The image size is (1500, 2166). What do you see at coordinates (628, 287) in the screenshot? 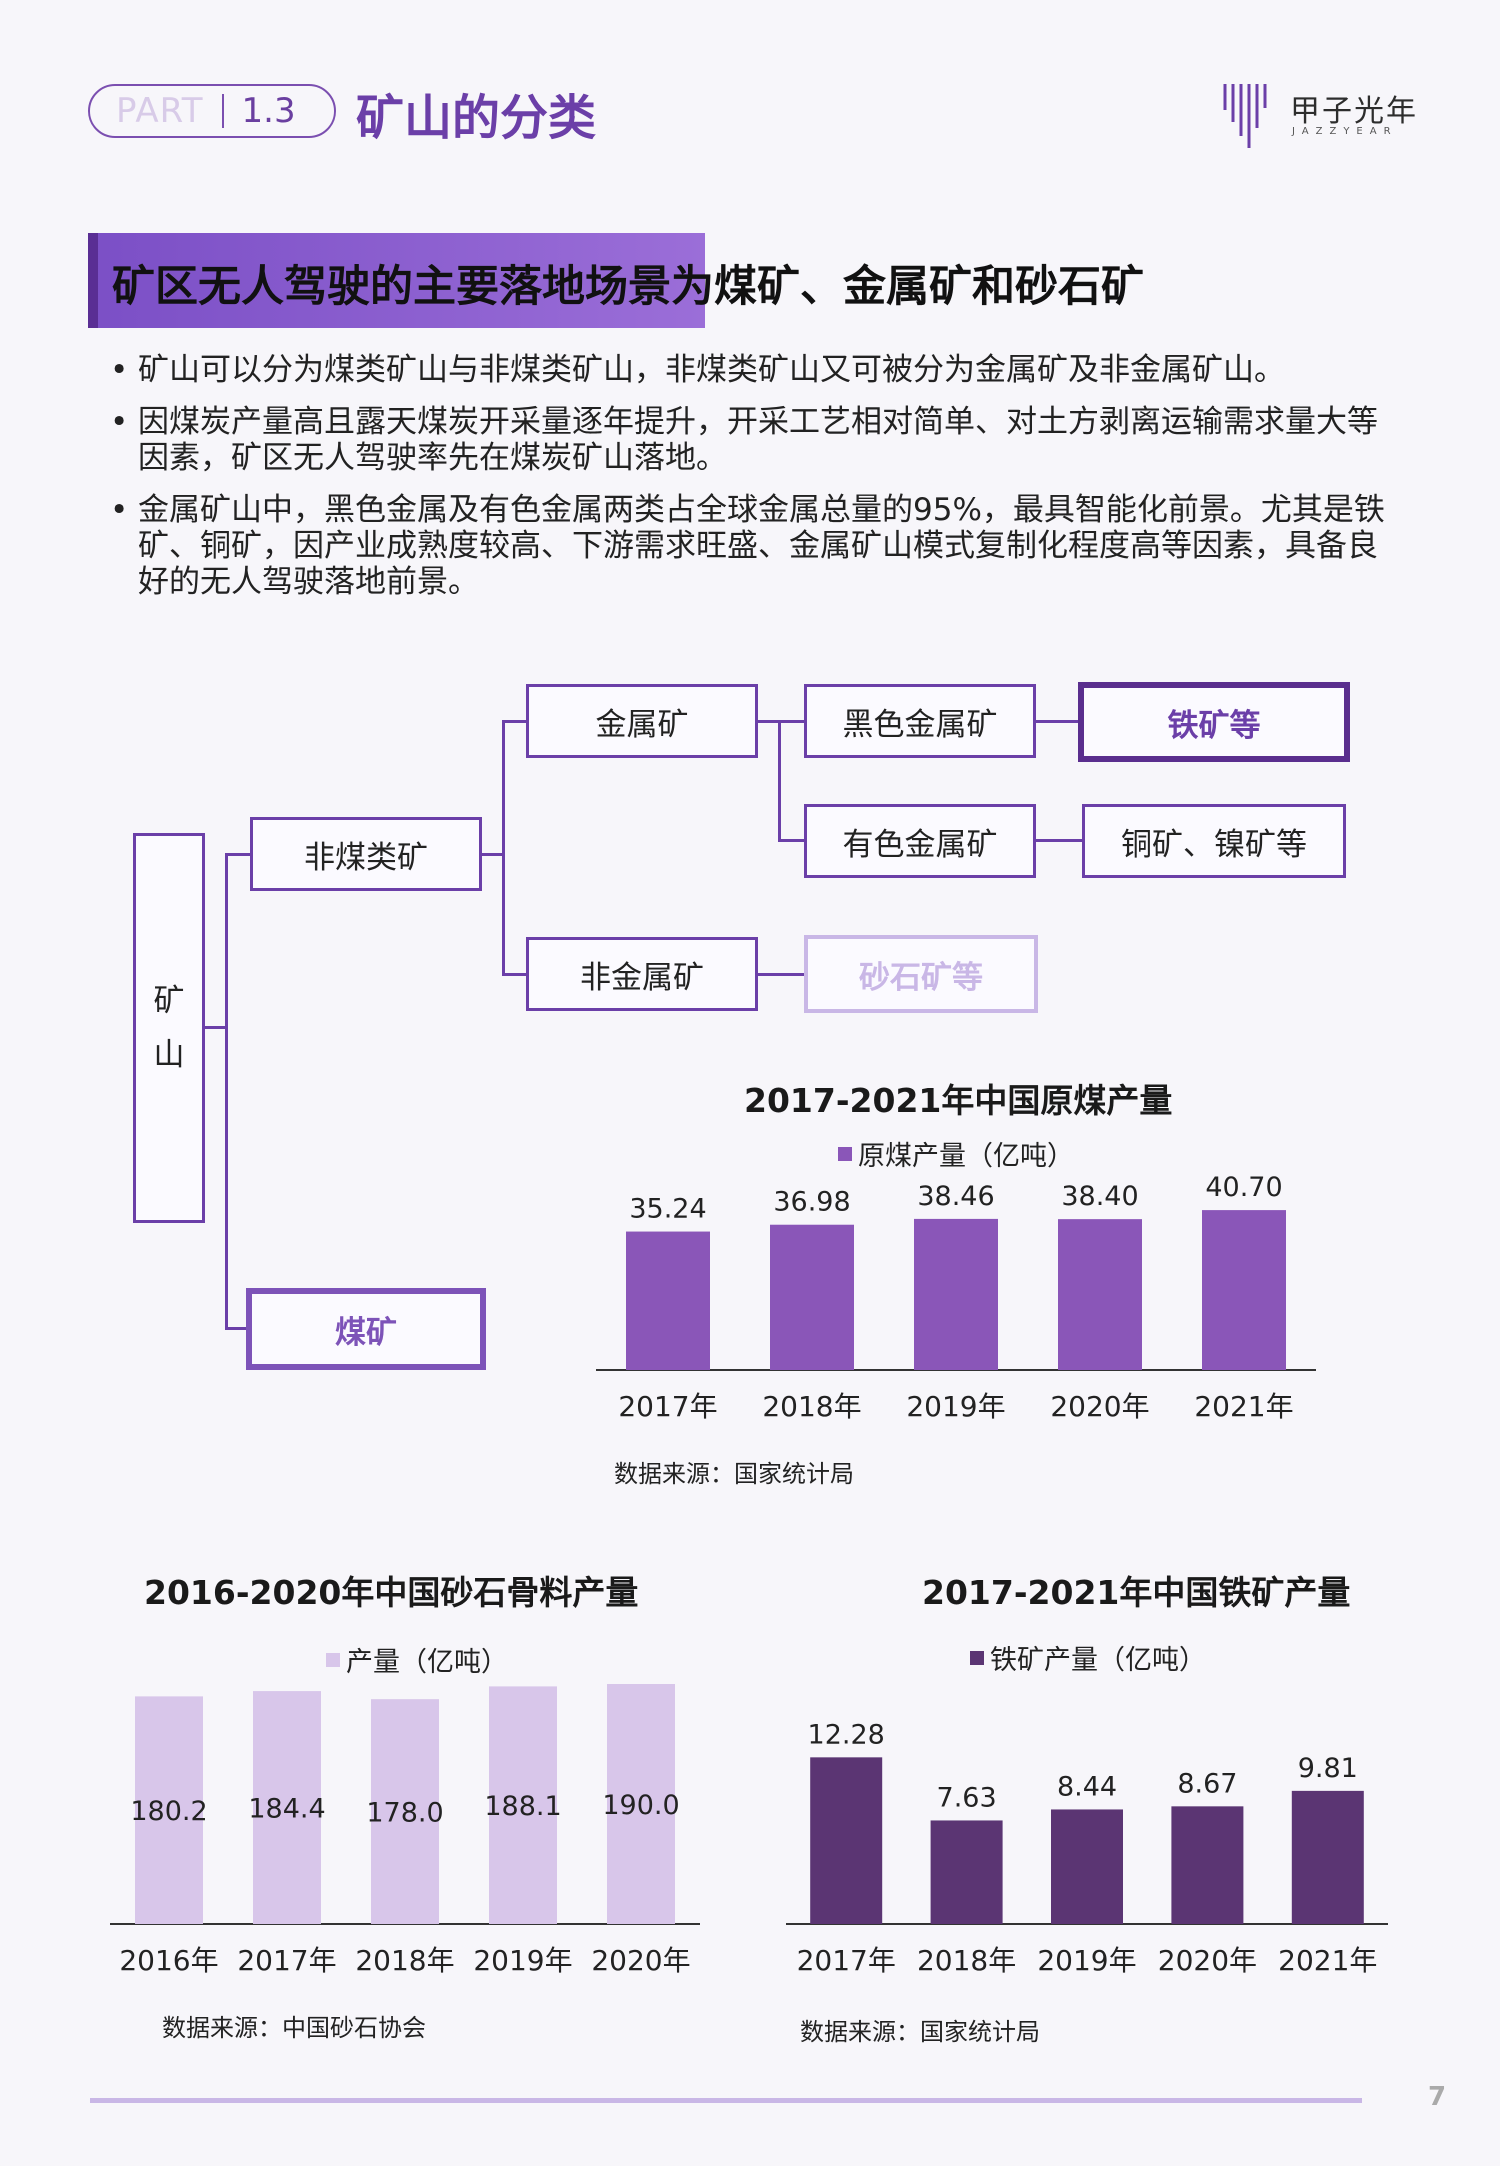
I see `section-heading: 矿区无人驾驶的主要落地场景为煤矿、金属矿和砂石矿` at bounding box center [628, 287].